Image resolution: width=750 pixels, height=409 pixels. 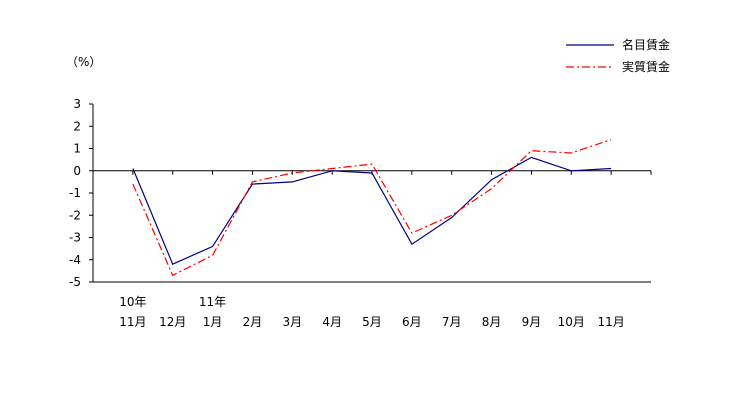 I want to click on x-month-label: 2月, so click(x=253, y=322).